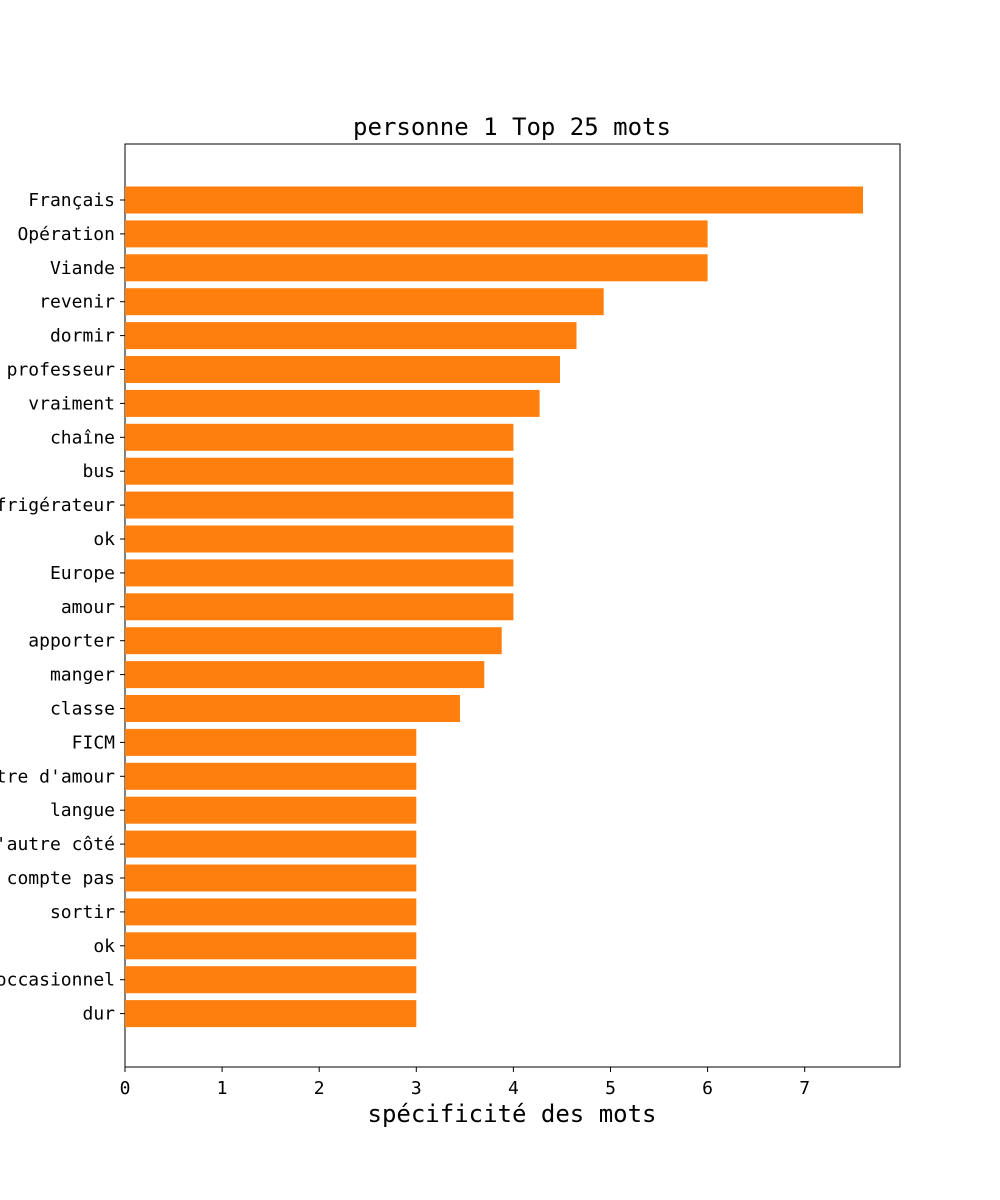 This screenshot has height=1200, width=1000. What do you see at coordinates (319, 1088) in the screenshot?
I see `x-tick-label: 2` at bounding box center [319, 1088].